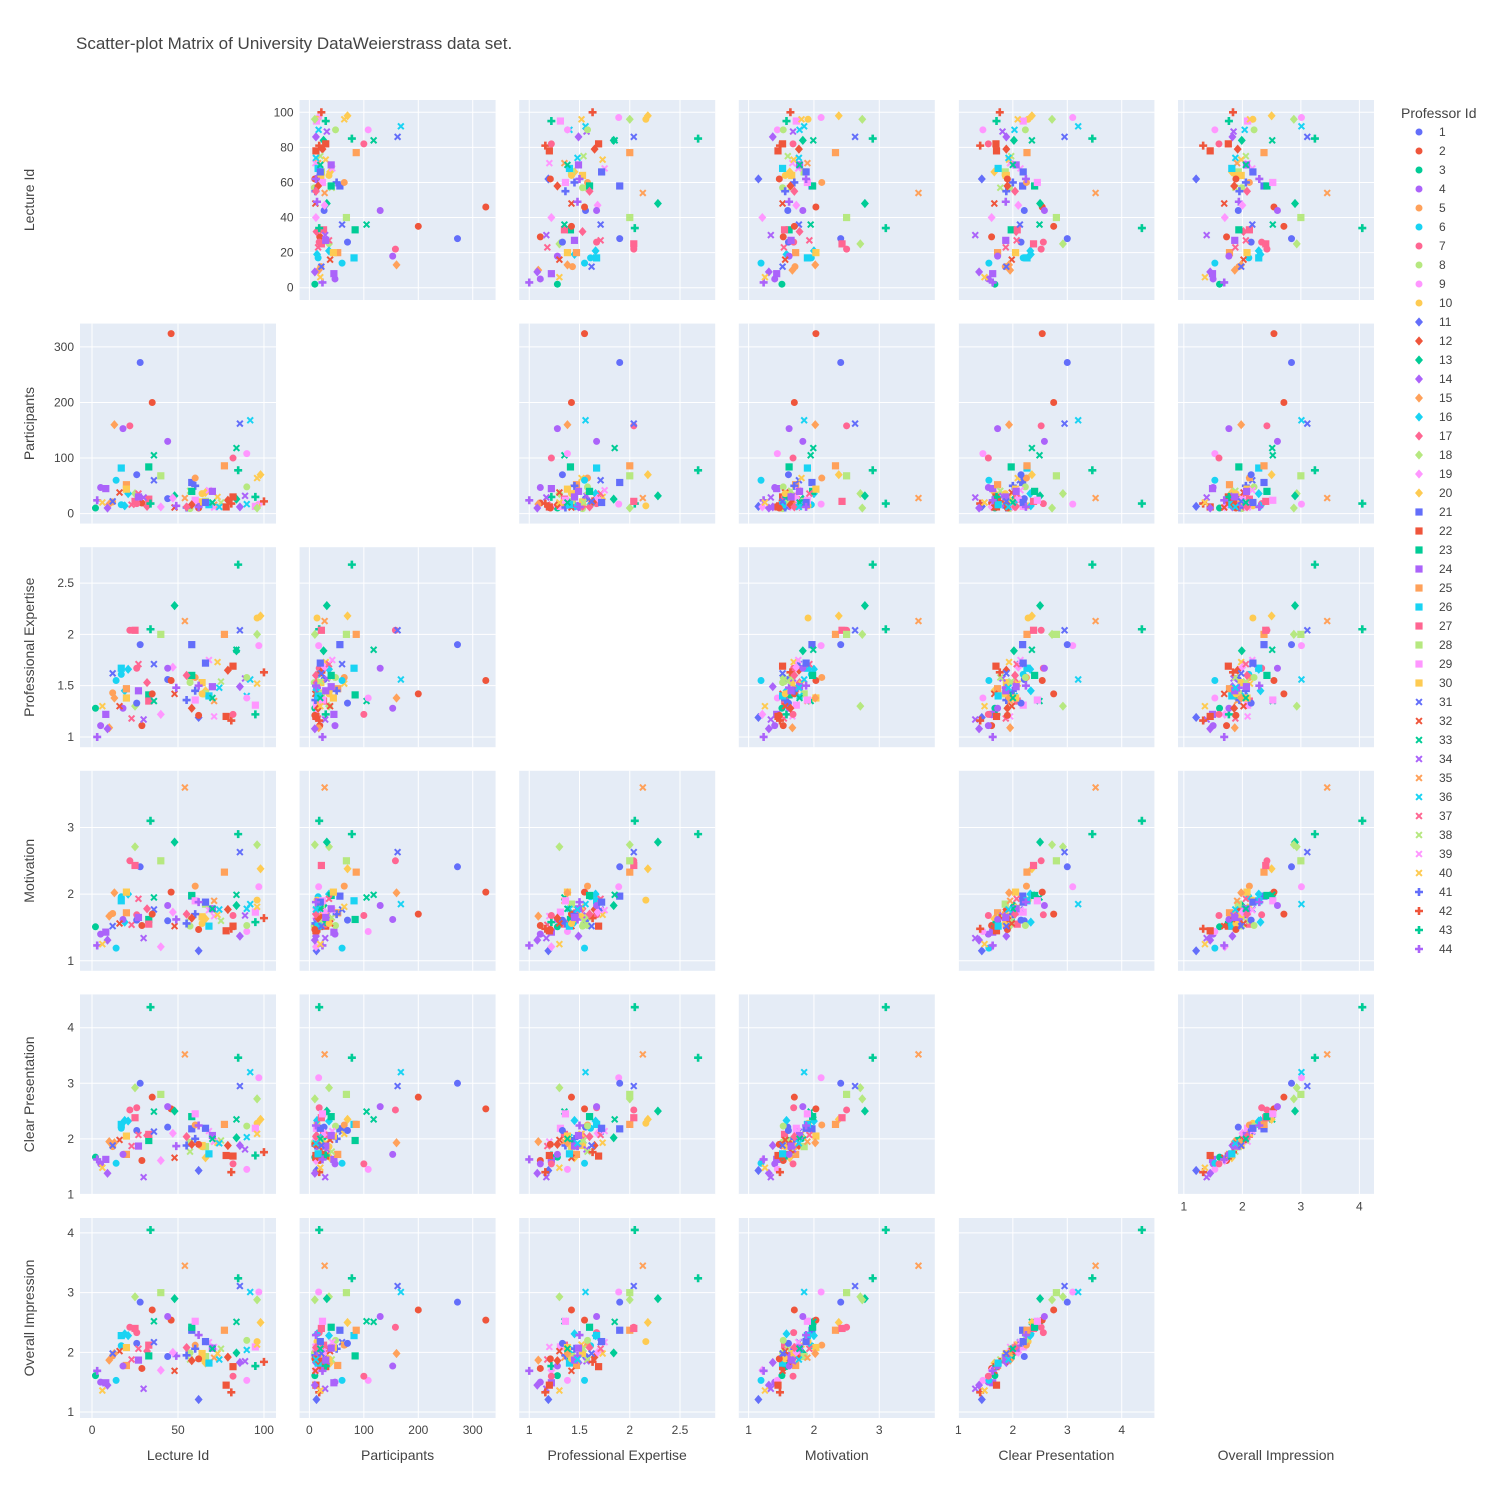 This screenshot has height=1500, width=1500. What do you see at coordinates (1434, 607) in the screenshot?
I see `legend-item: 26` at bounding box center [1434, 607].